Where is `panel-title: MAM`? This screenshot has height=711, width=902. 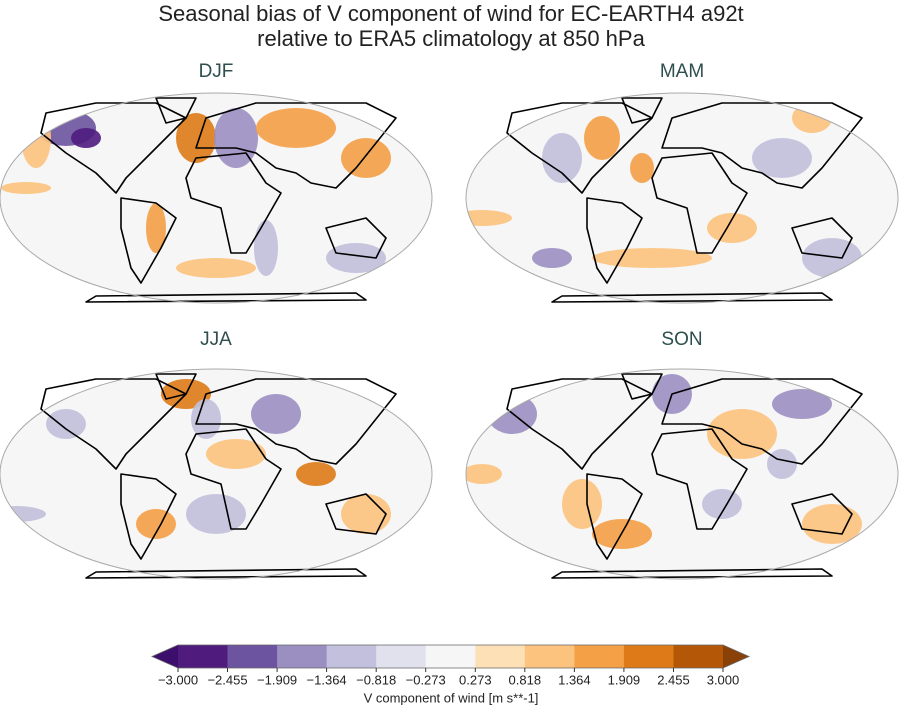
panel-title: MAM is located at coordinates (682, 71).